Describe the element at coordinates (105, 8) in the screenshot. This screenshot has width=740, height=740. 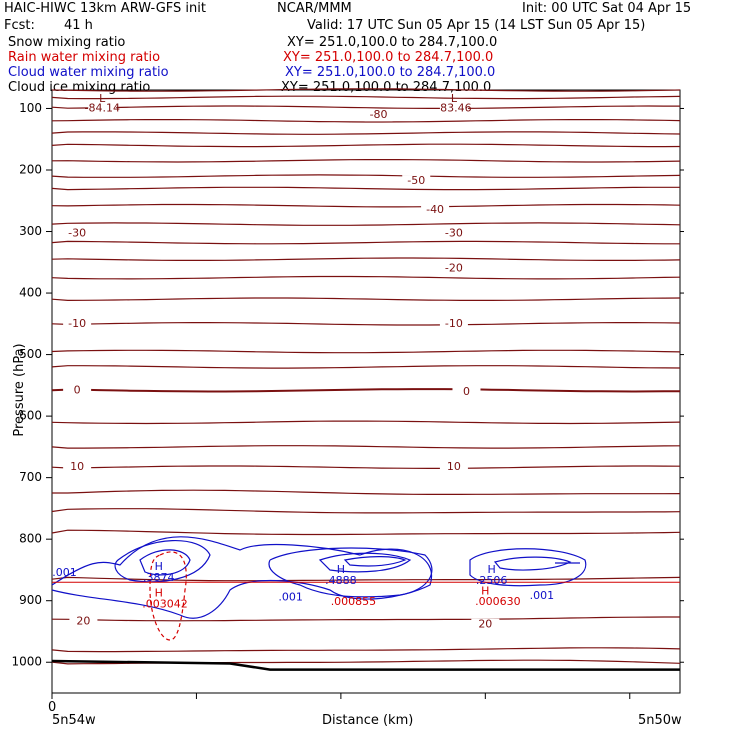
I see `model-title: HAIC-HIWC 13km ARW-GFS init` at that location.